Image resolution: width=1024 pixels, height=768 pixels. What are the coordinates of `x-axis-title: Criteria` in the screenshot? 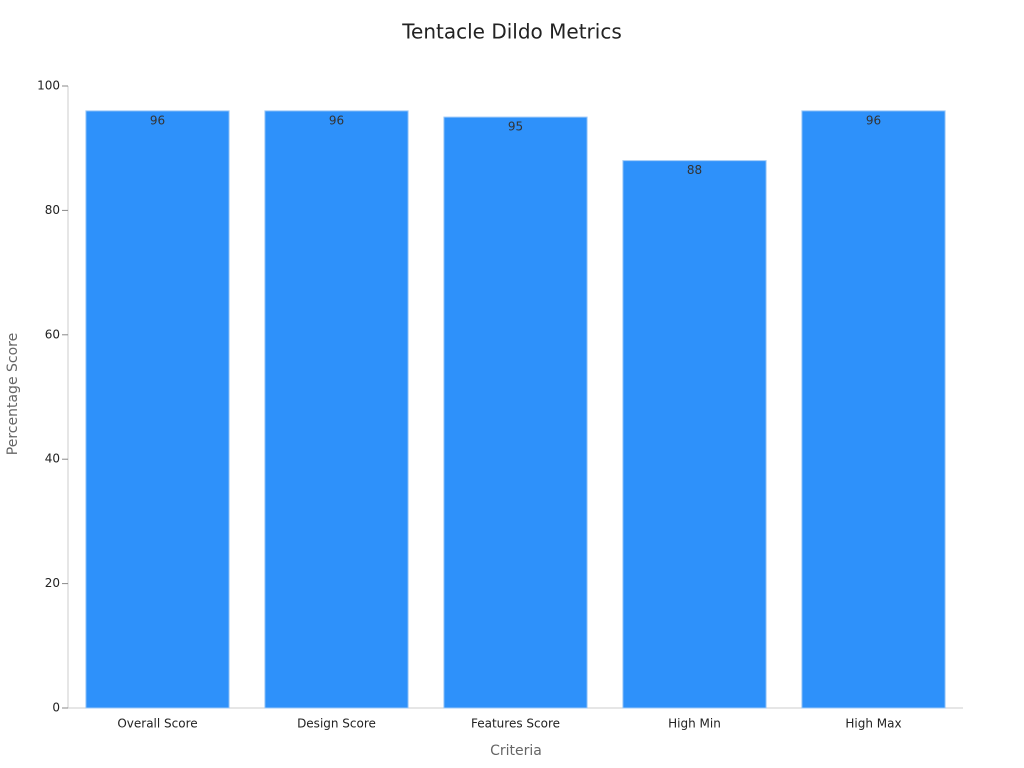 It's located at (516, 751).